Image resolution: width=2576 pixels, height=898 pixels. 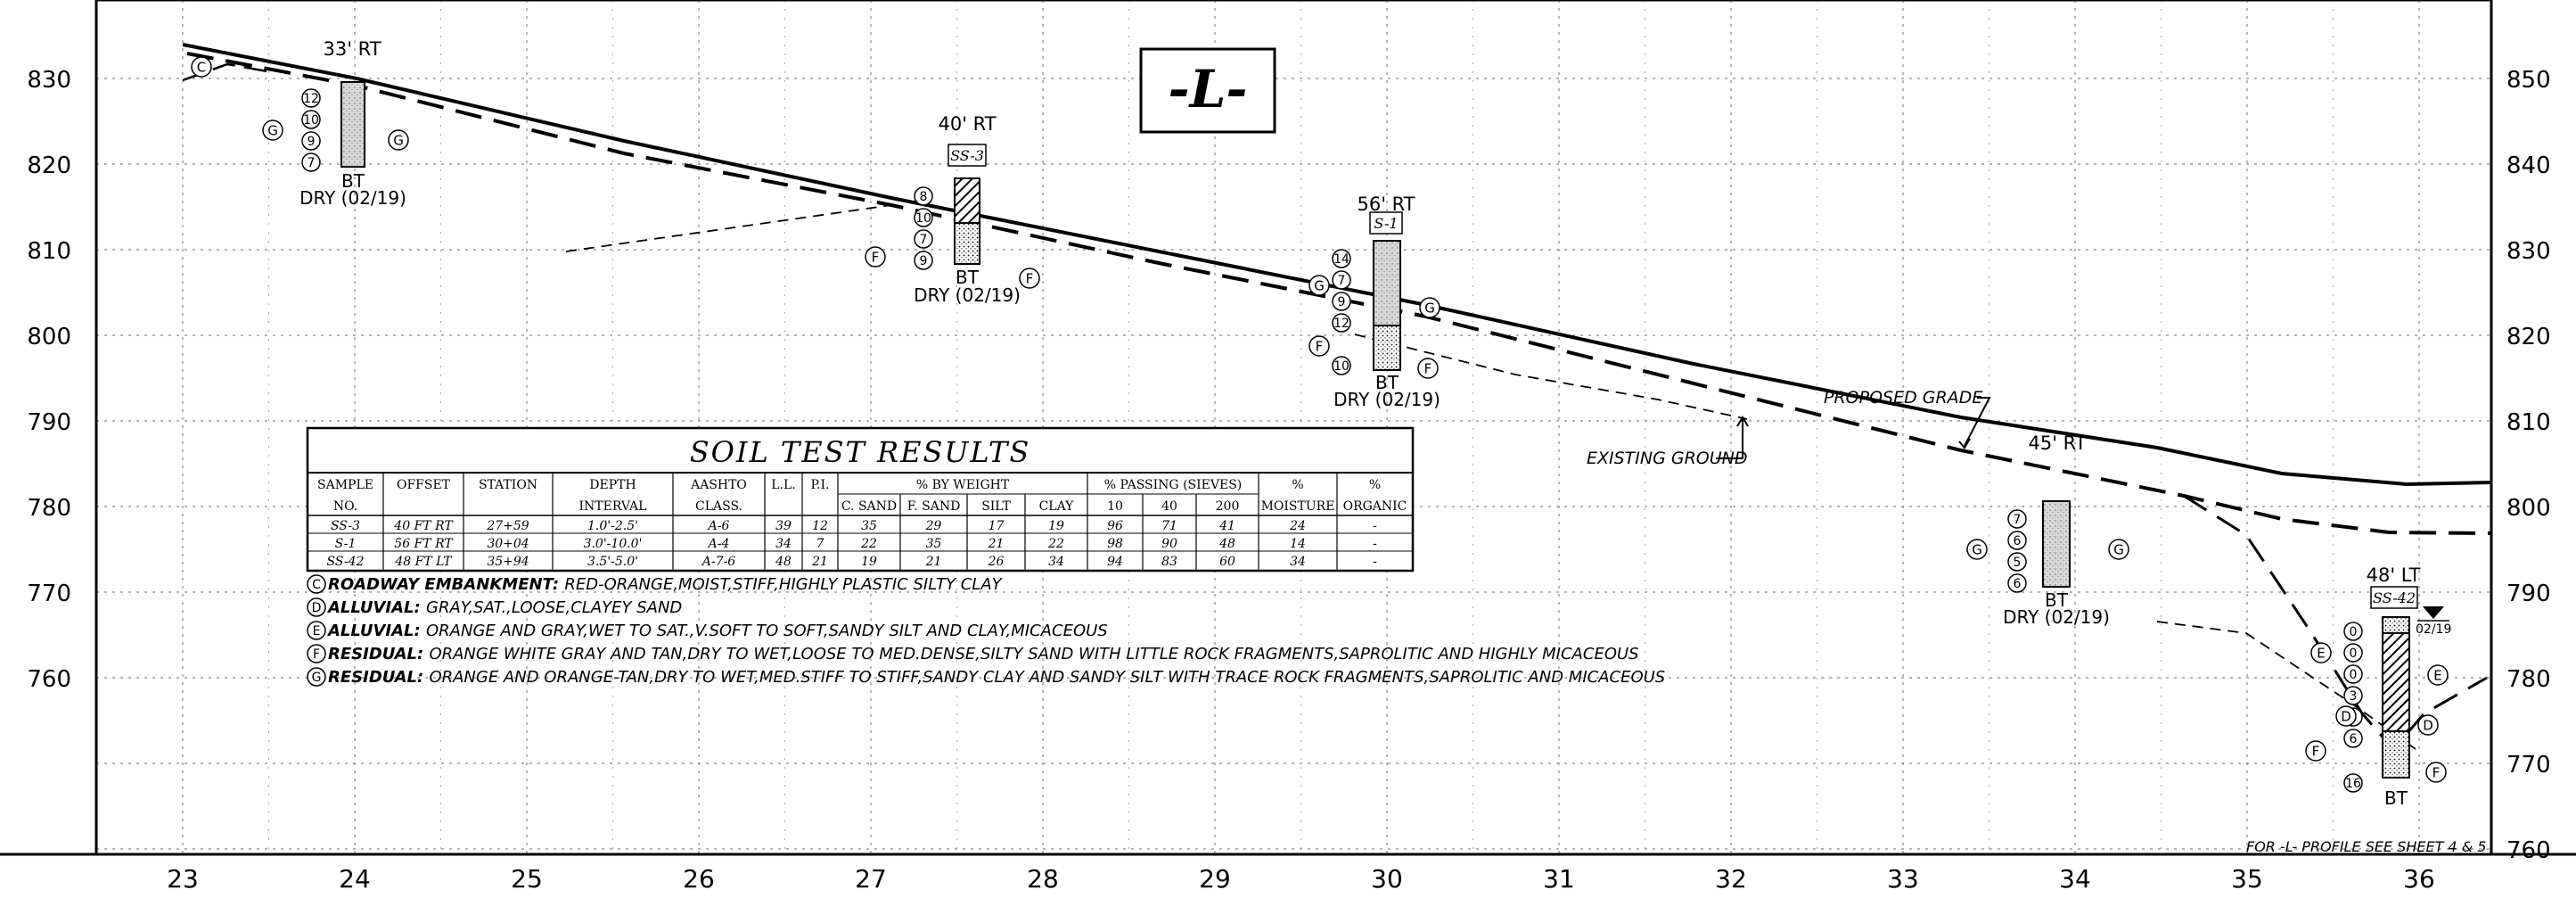 What do you see at coordinates (1964, 443) in the screenshot?
I see `proposed-grade-arrow` at bounding box center [1964, 443].